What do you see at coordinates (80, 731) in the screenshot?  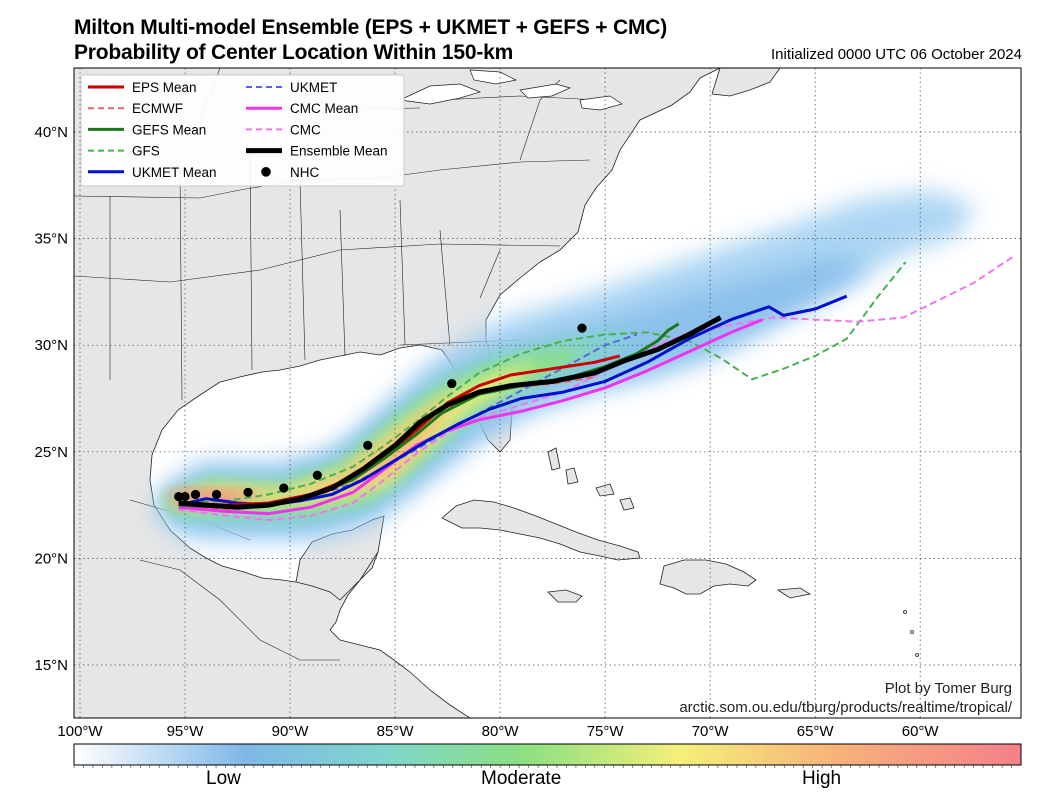 I see `lon-tick-label: 100°W` at bounding box center [80, 731].